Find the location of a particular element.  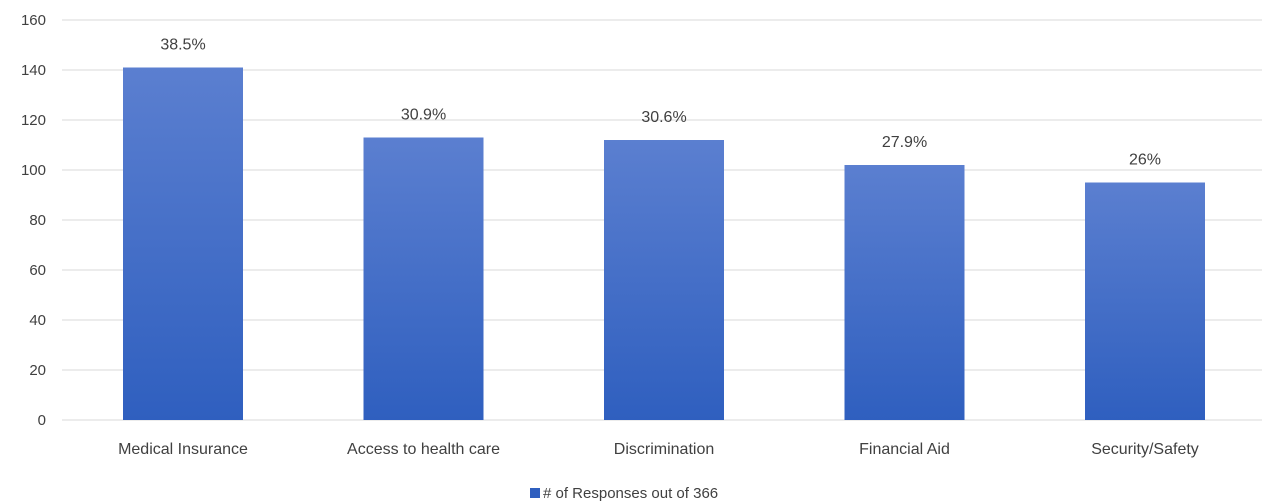

y-axis-ticks: 0 20 40 60 80 100 120 140 160 is located at coordinates (33, 220).